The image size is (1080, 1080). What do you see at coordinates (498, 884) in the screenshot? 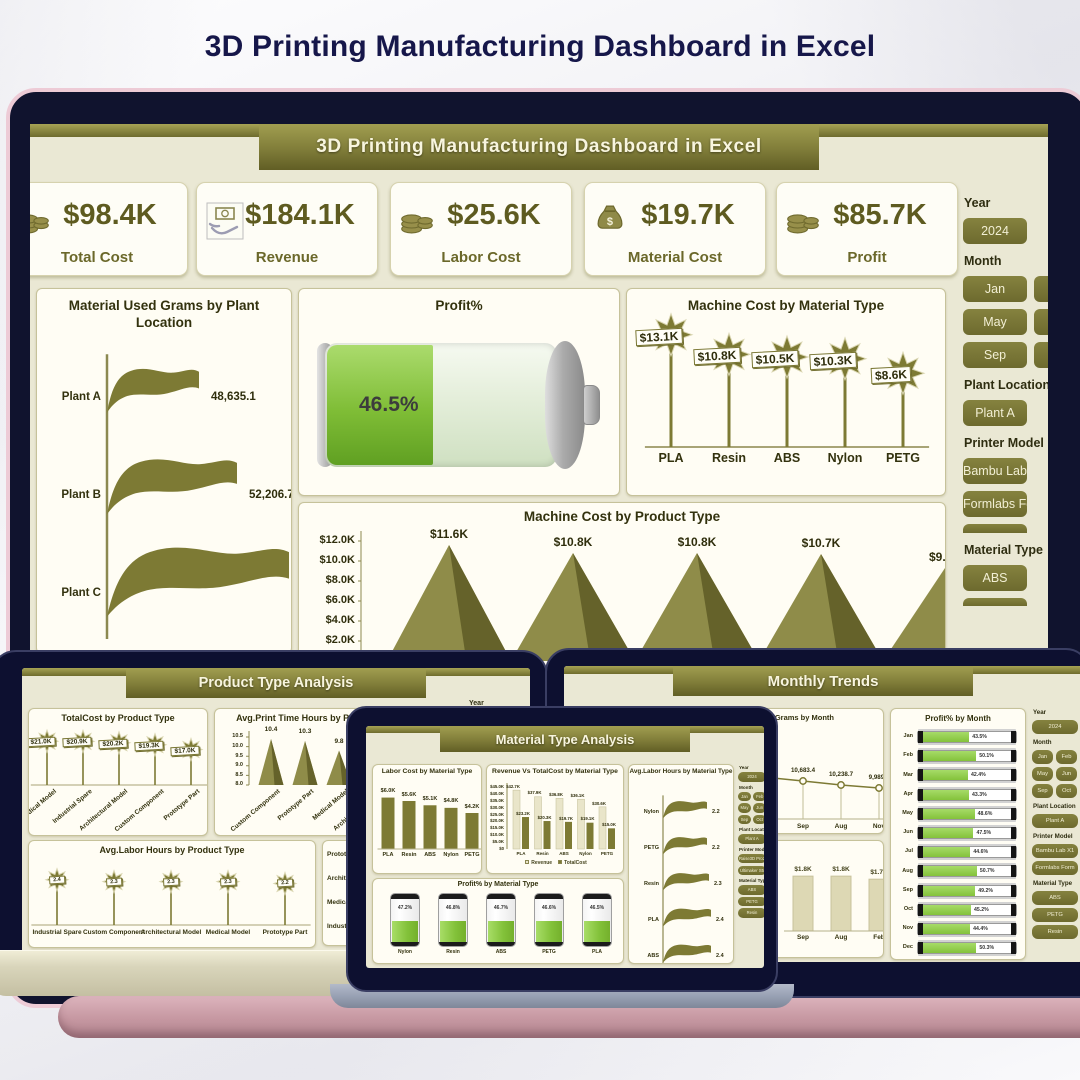
I see `chart-title: Profit% by Material Type` at bounding box center [498, 884].